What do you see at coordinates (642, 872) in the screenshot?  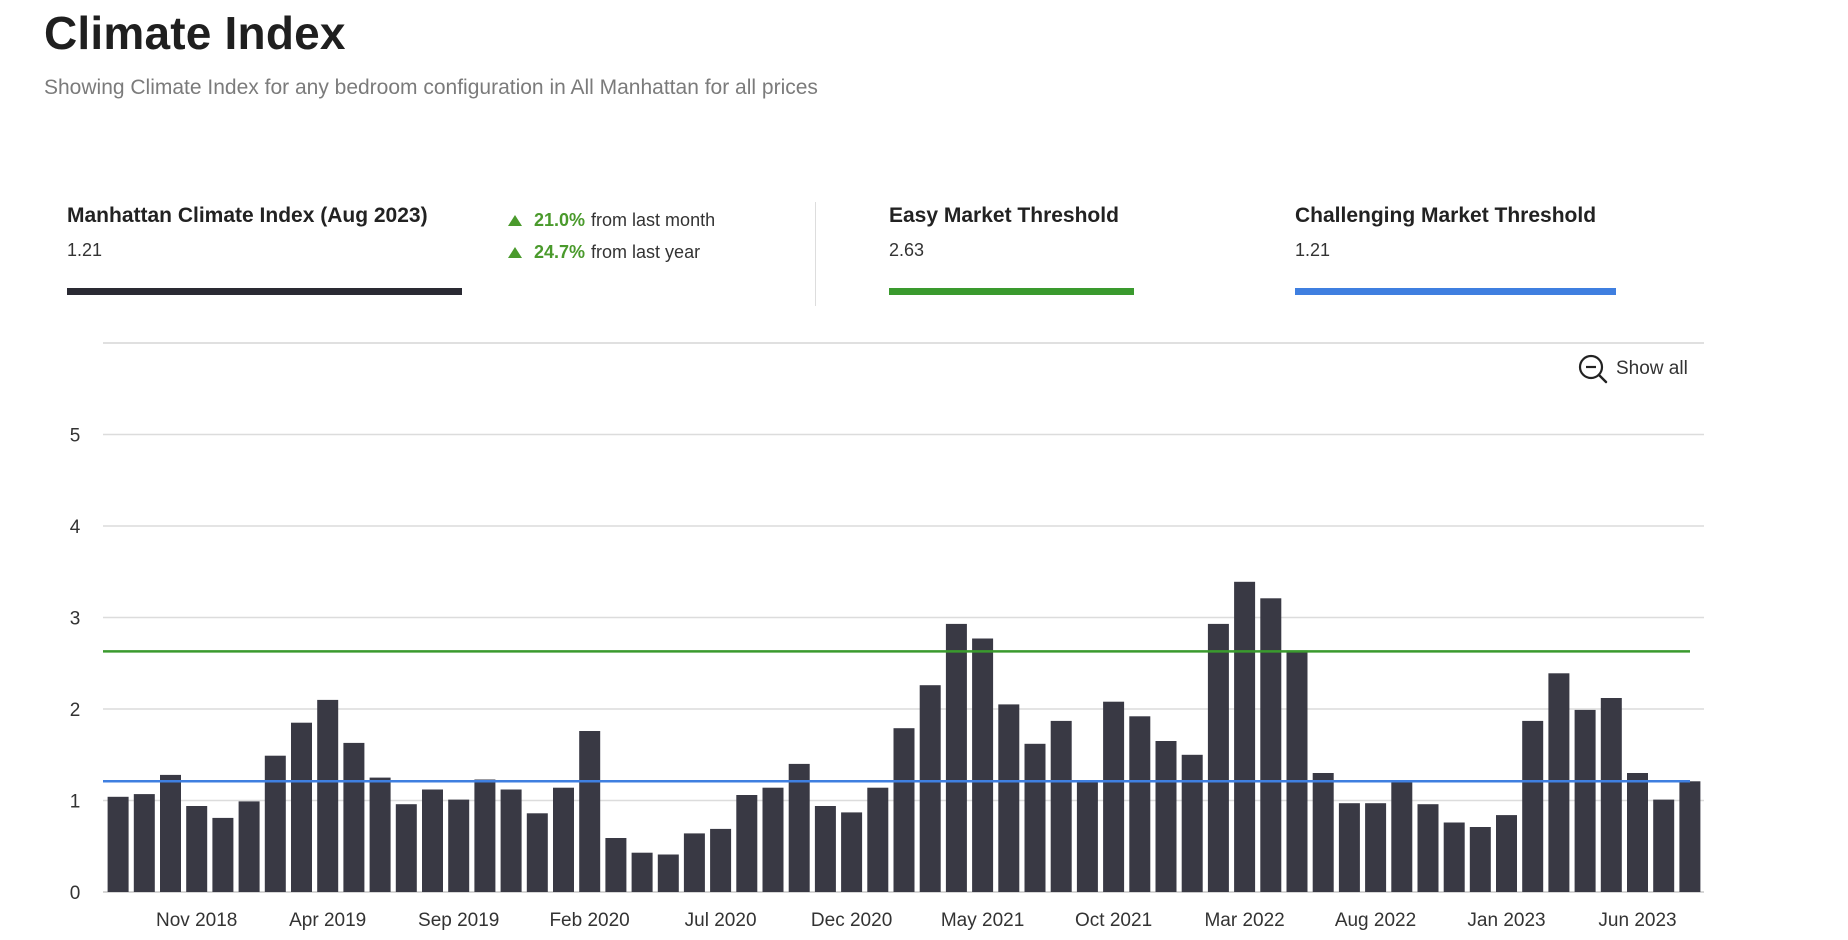 I see `bar-apr-2020` at bounding box center [642, 872].